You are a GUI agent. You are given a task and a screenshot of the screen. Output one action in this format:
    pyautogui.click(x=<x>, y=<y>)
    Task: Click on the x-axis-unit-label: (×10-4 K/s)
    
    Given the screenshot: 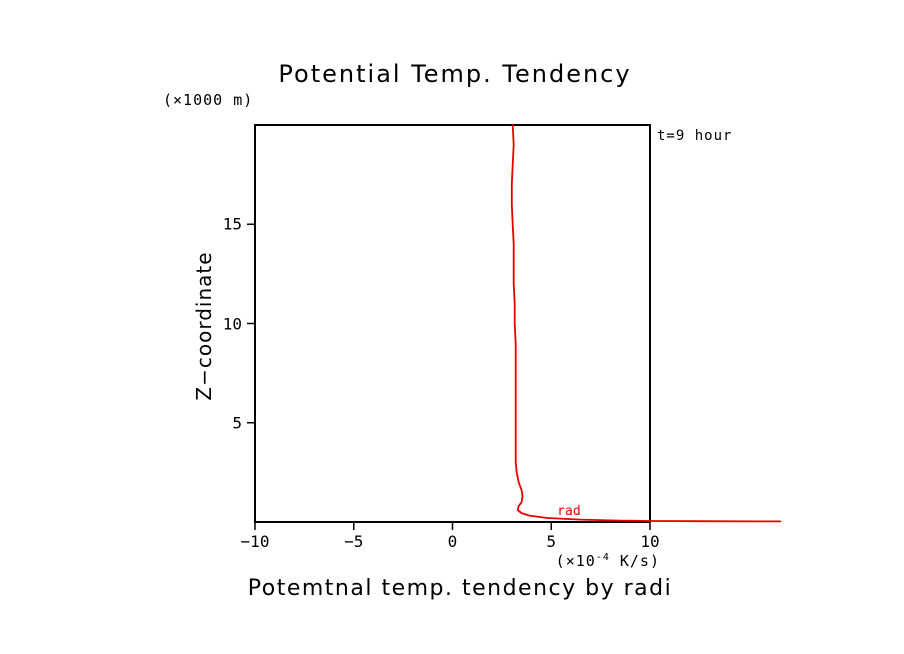 What is the action you would take?
    pyautogui.click(x=608, y=561)
    